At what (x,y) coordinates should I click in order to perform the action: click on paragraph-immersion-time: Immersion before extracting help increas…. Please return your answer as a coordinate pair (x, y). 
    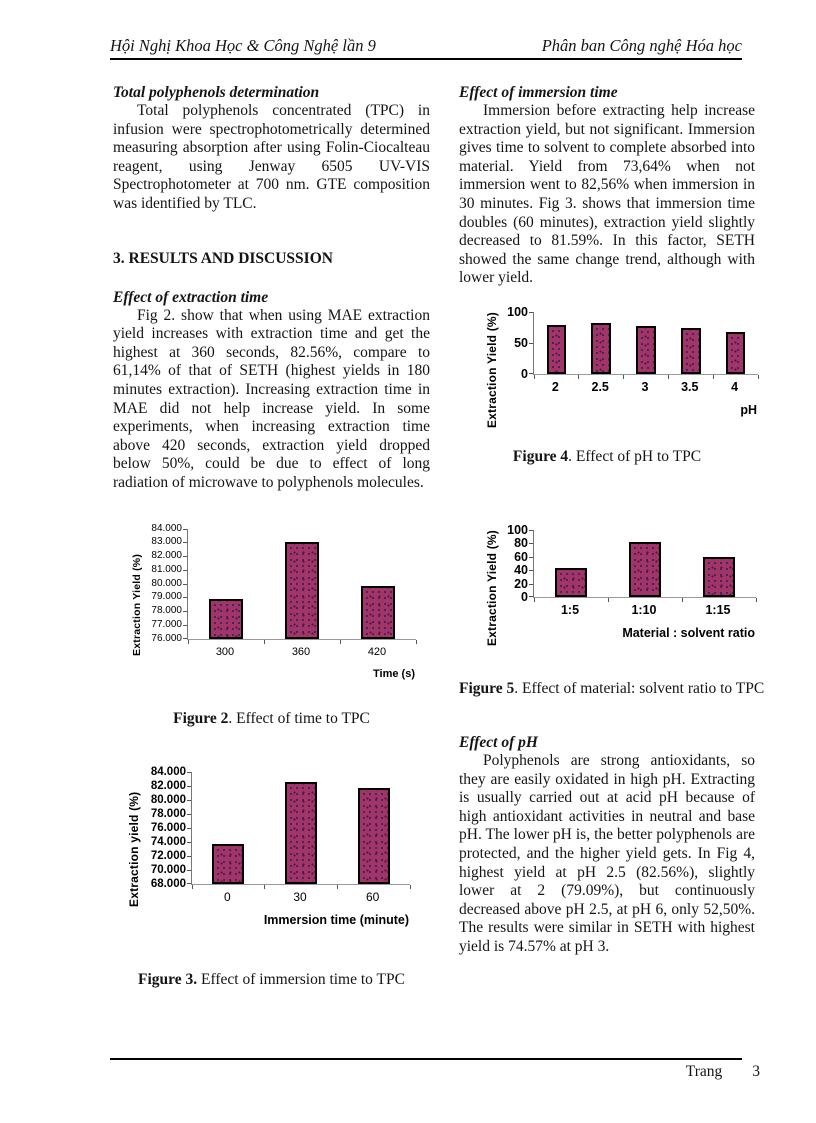
    Looking at the image, I should click on (607, 194).